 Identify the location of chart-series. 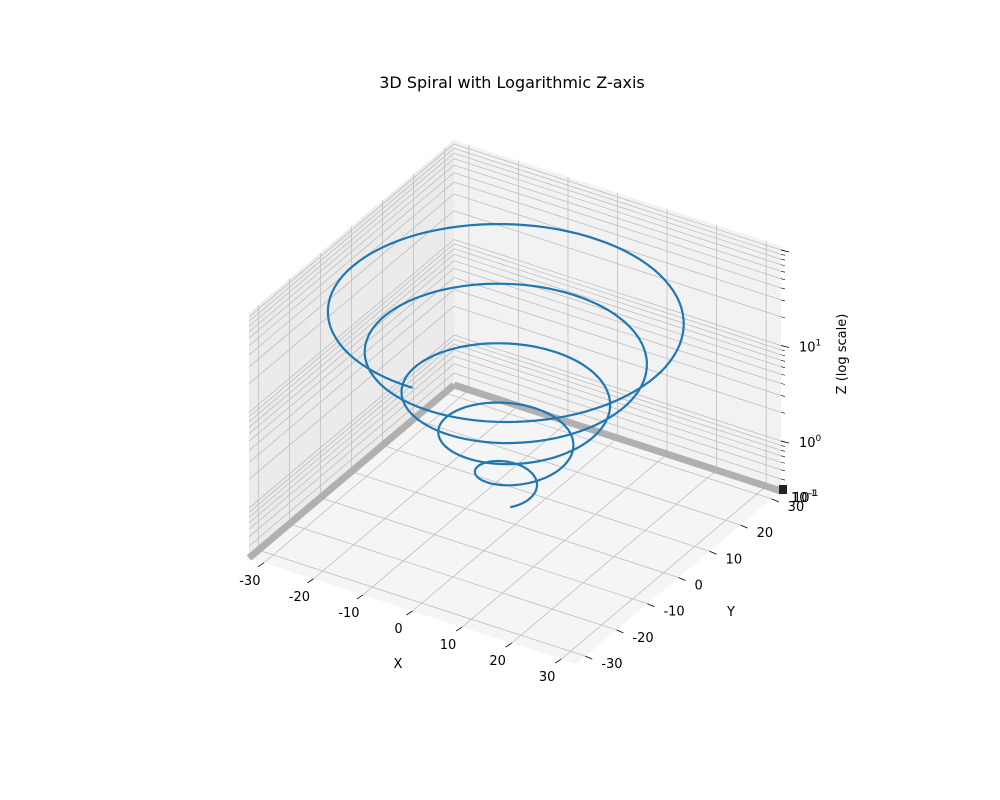
(505, 366).